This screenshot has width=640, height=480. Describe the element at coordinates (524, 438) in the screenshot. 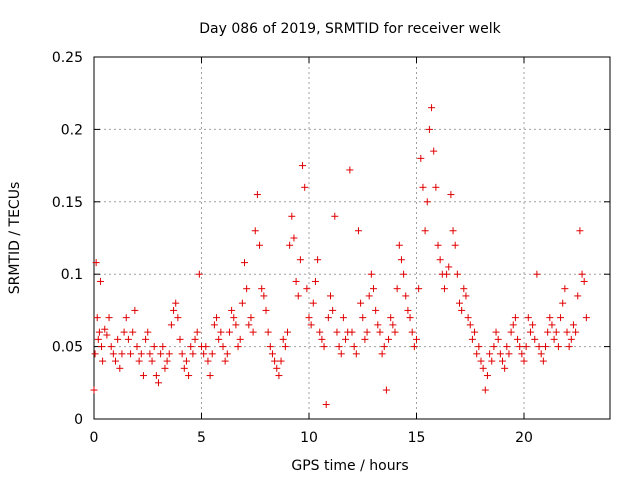

I see `x-tick-label: 20` at that location.